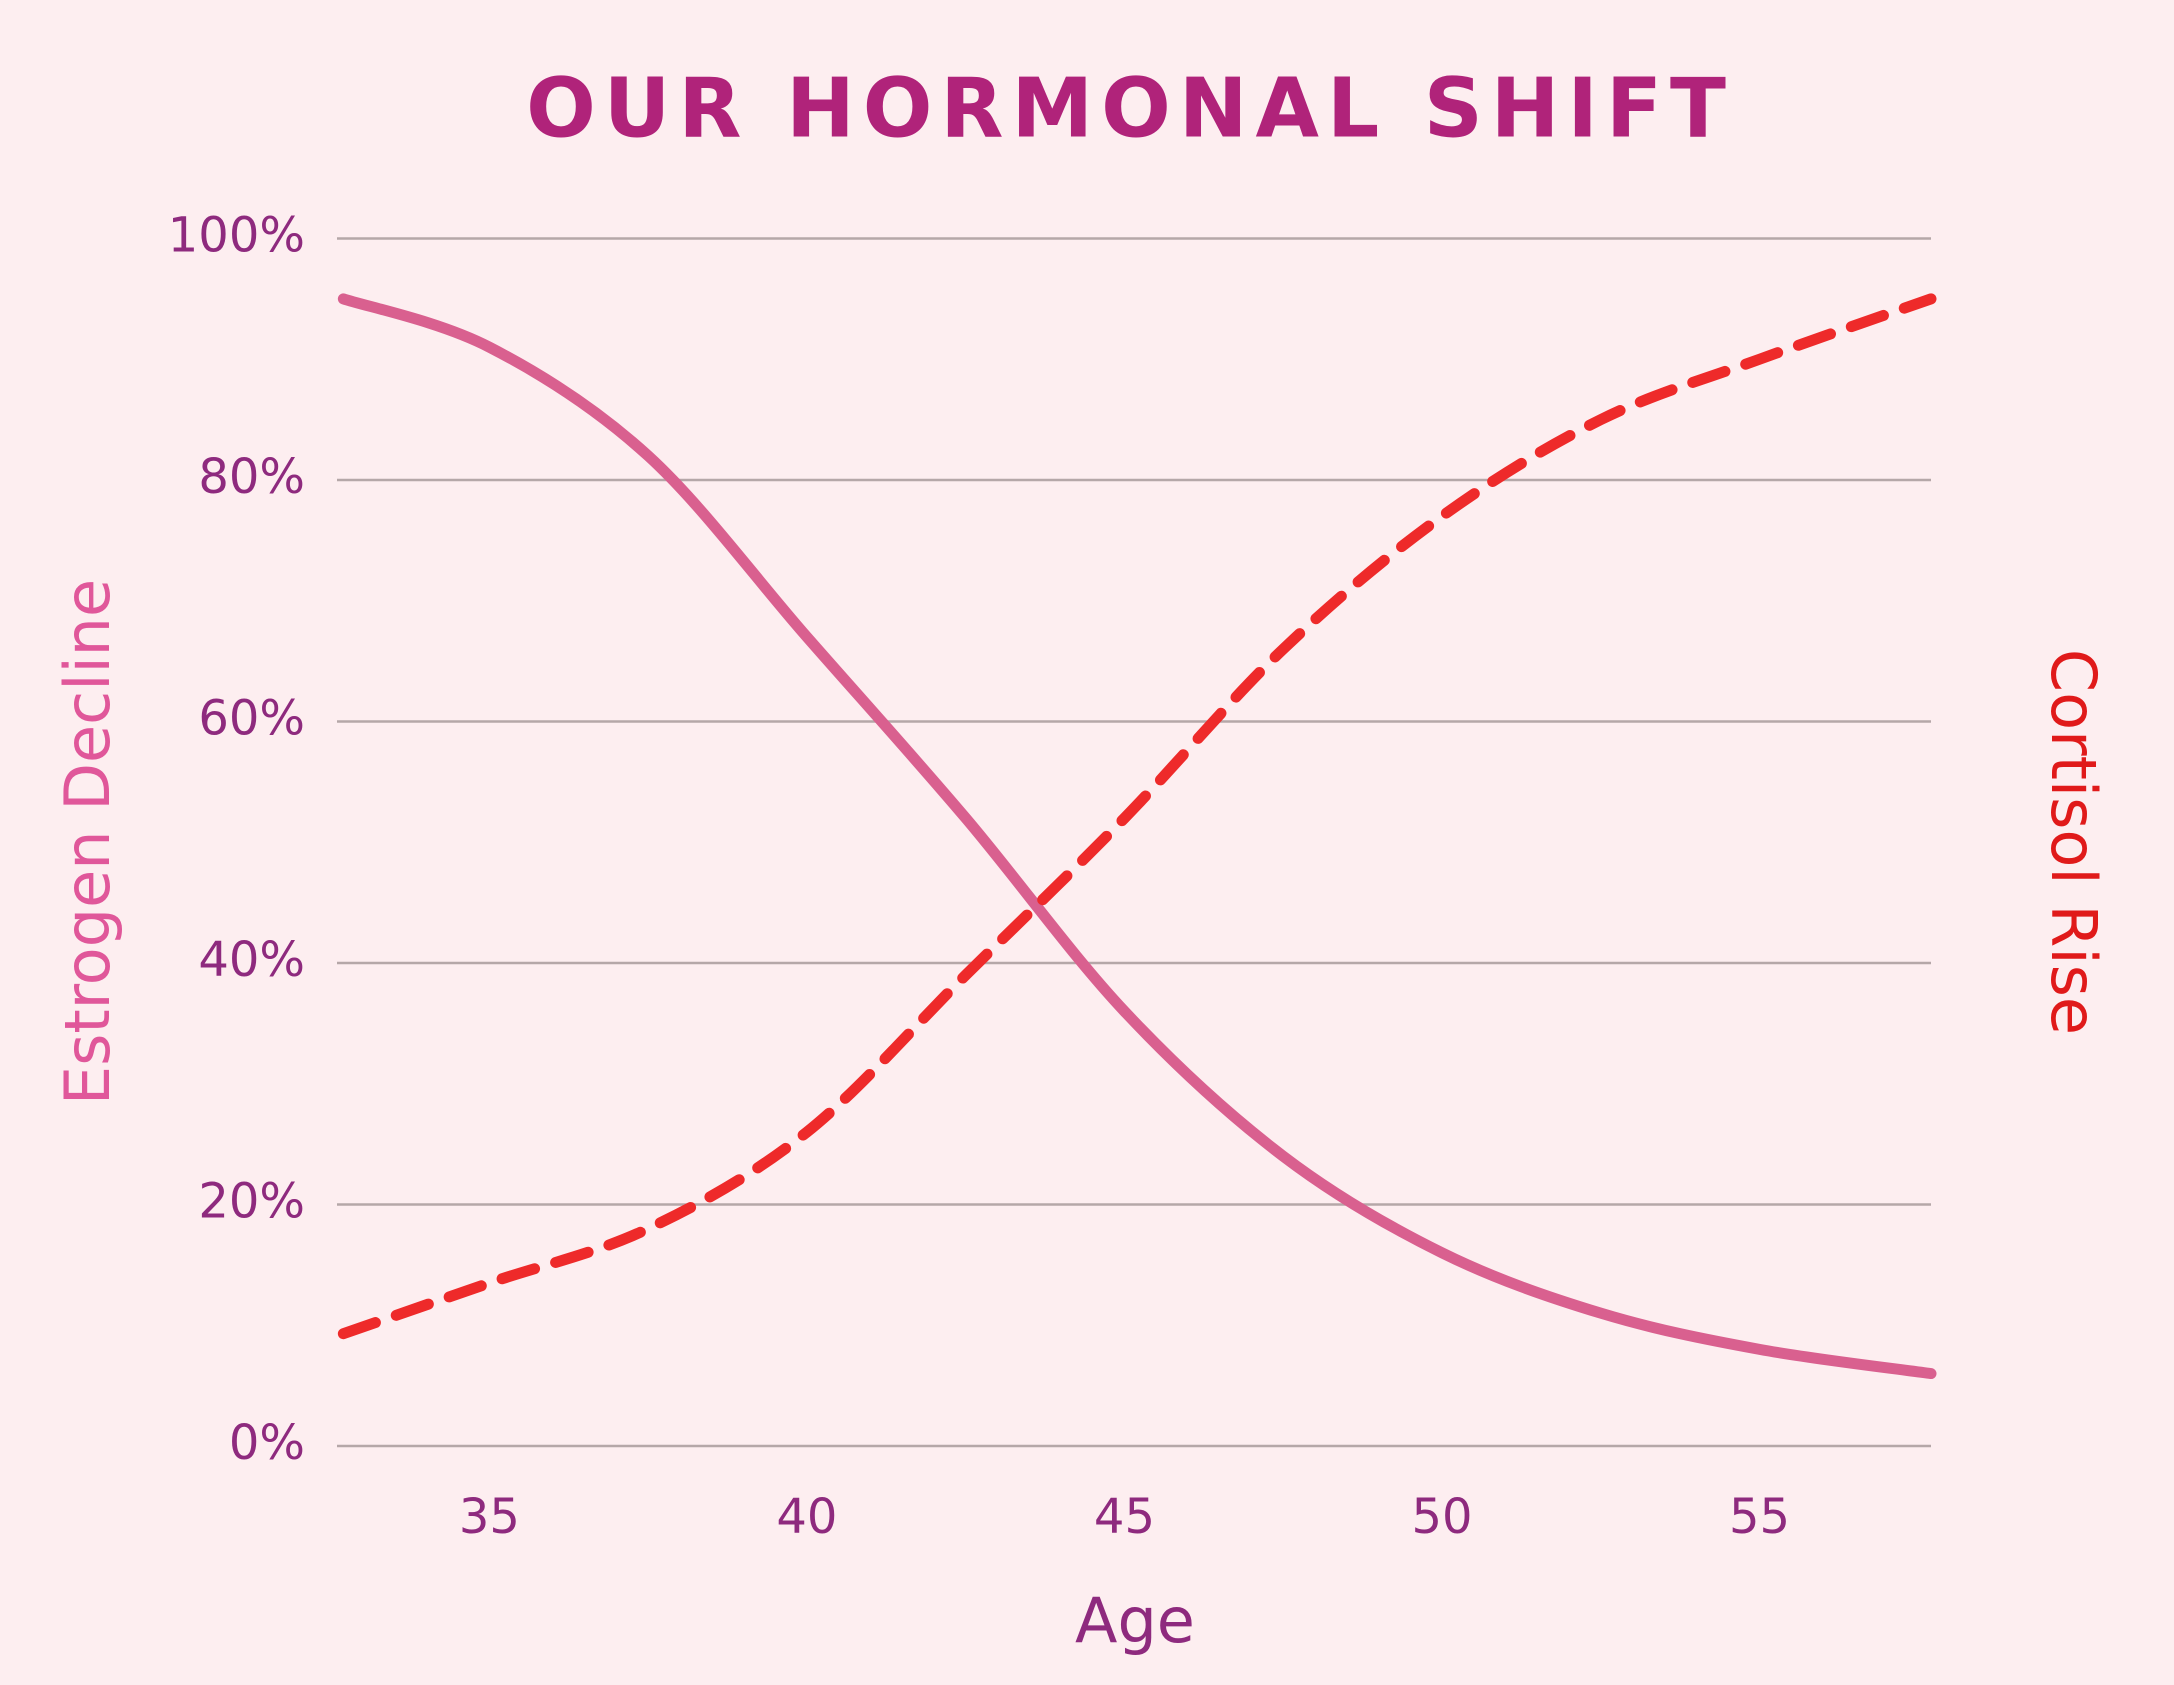 The image size is (2174, 1685). I want to click on chart-title: OUR HORMONAL SHIFT, so click(1130, 108).